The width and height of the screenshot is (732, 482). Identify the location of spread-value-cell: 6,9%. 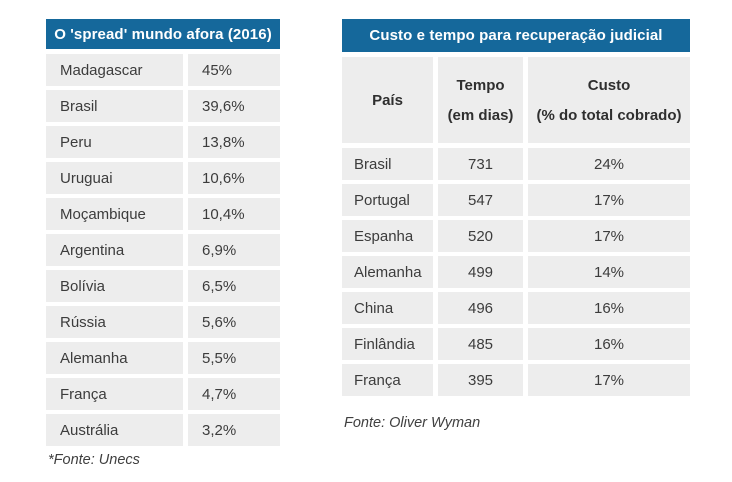
(234, 250).